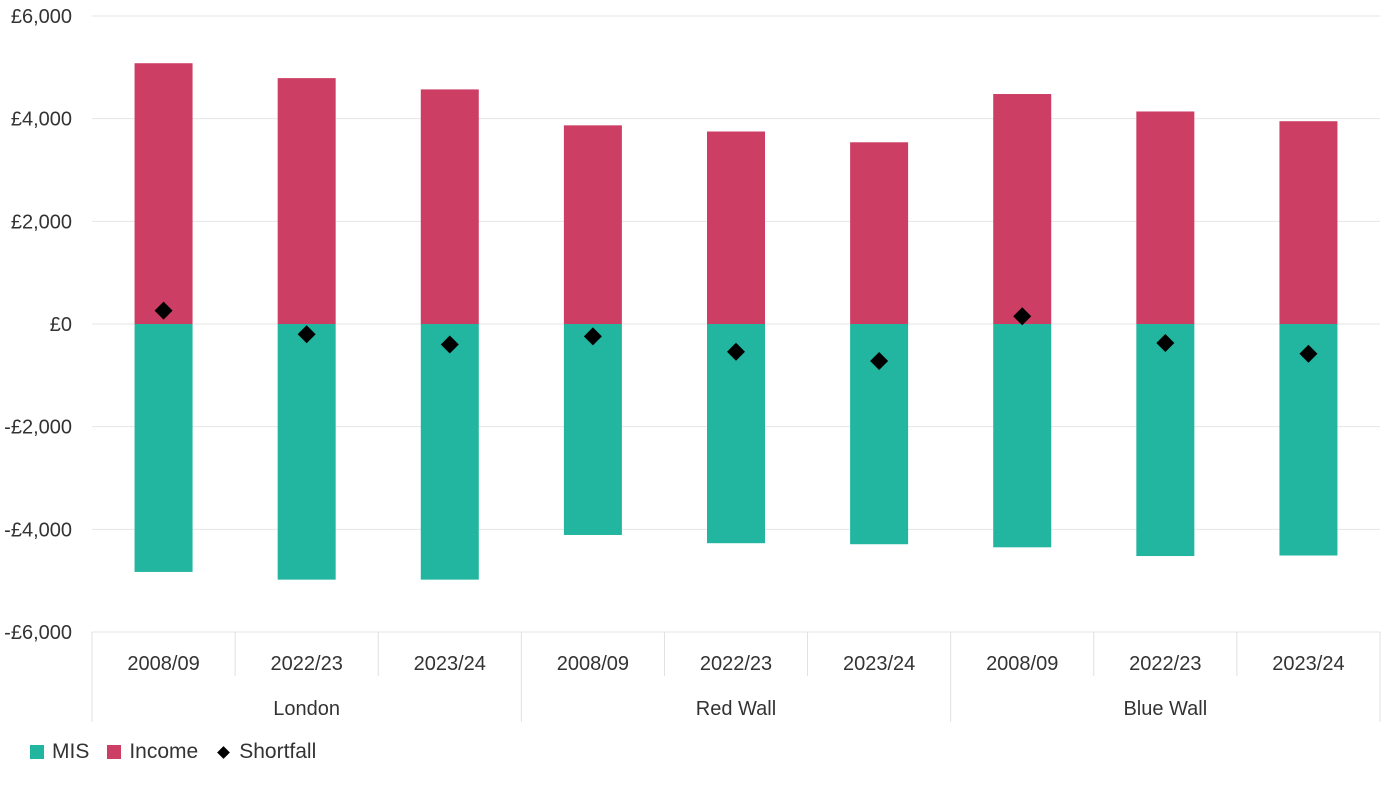 The width and height of the screenshot is (1384, 791). I want to click on y-tick-label: £2,000, so click(41, 222).